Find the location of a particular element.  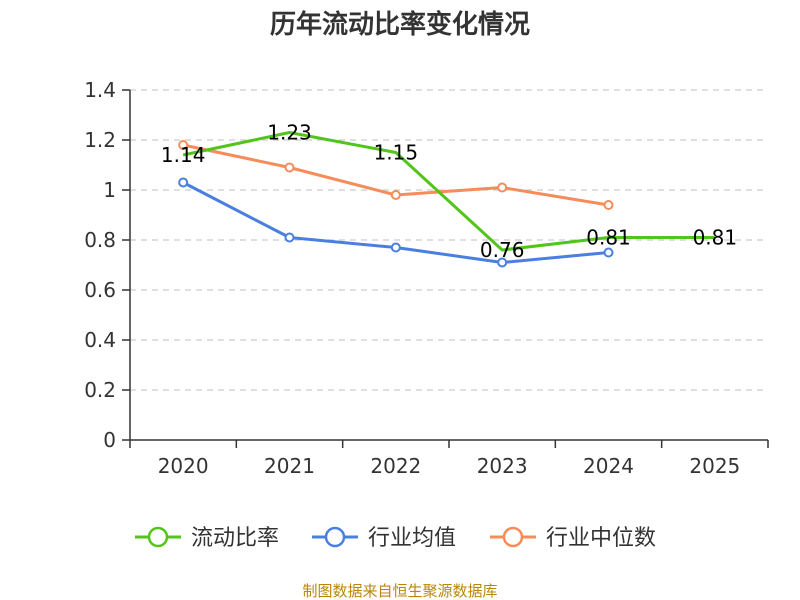

chart-title: 历年流动比率变化情况 is located at coordinates (400, 24).